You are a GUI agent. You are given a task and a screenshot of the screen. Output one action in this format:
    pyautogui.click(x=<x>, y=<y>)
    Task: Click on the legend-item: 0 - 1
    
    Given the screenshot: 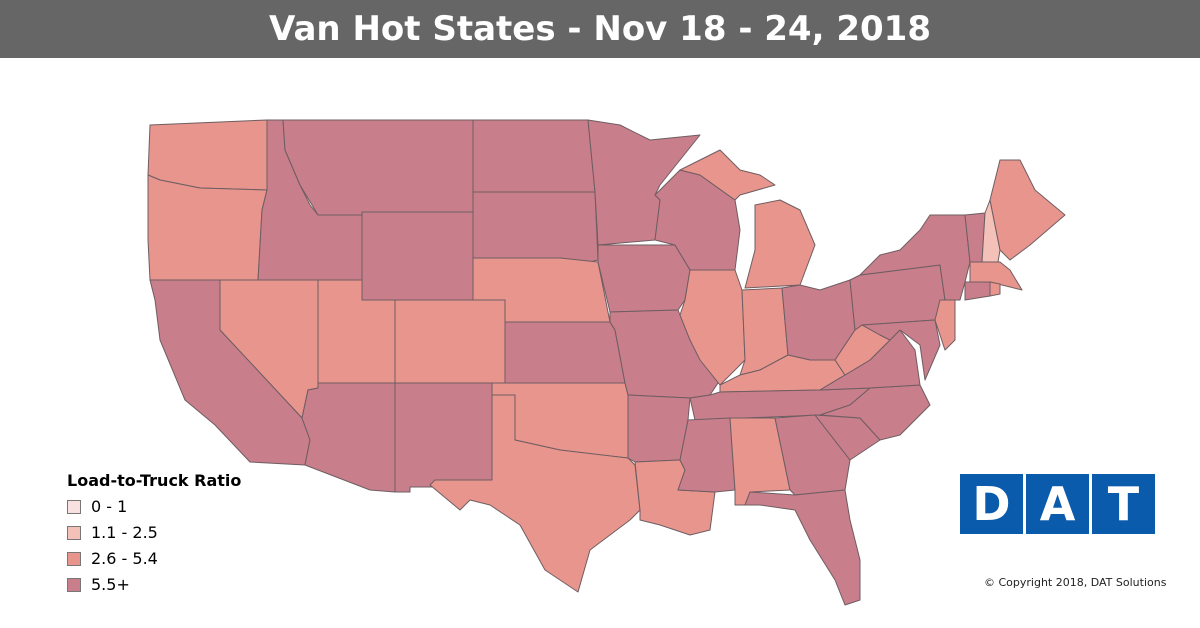 What is the action you would take?
    pyautogui.click(x=154, y=507)
    